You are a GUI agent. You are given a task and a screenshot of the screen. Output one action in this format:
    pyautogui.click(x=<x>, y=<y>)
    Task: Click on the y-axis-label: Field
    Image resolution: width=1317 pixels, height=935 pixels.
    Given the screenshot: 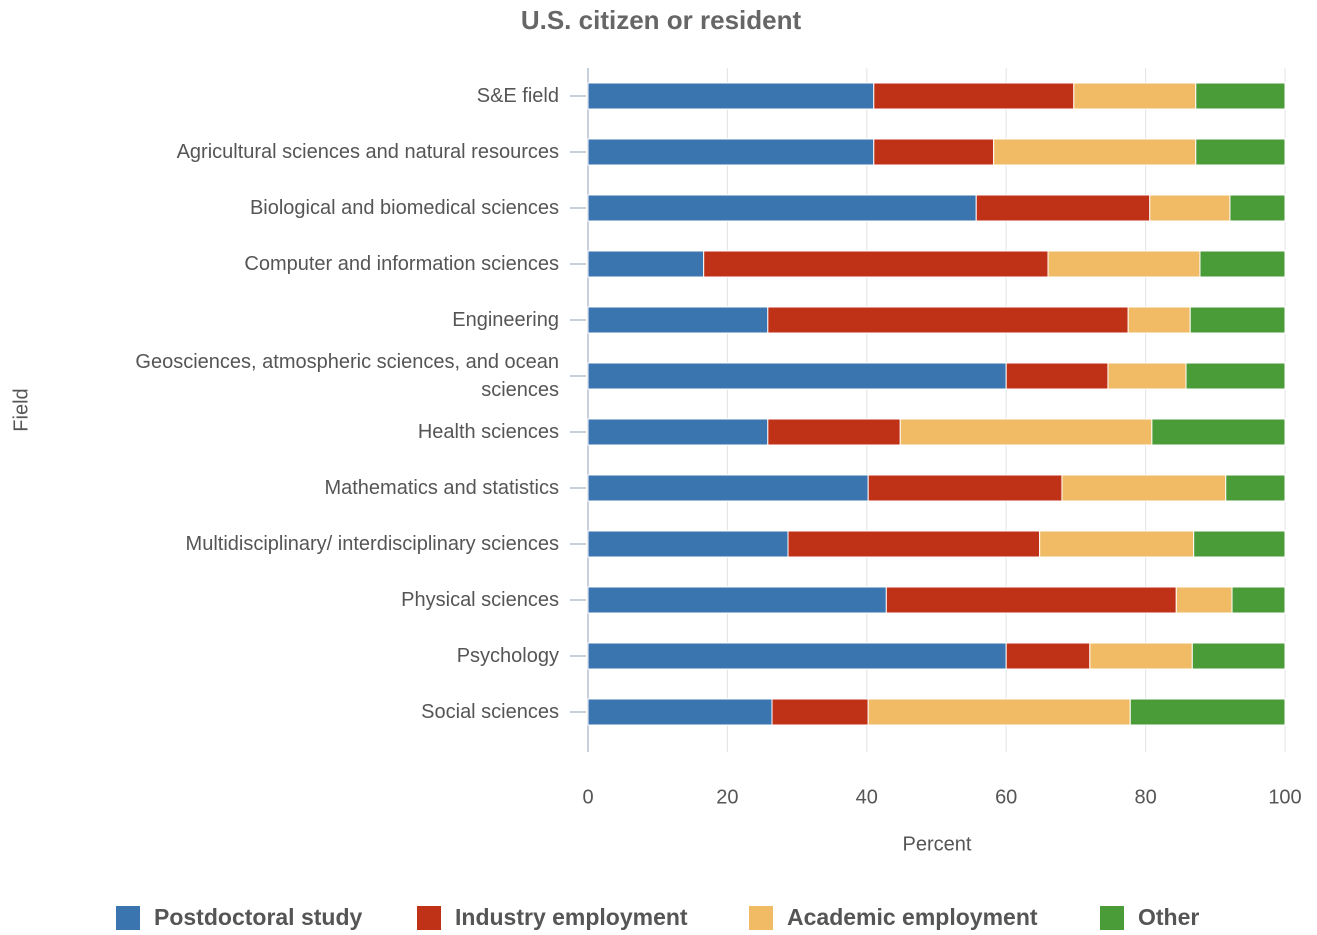 What is the action you would take?
    pyautogui.click(x=21, y=409)
    